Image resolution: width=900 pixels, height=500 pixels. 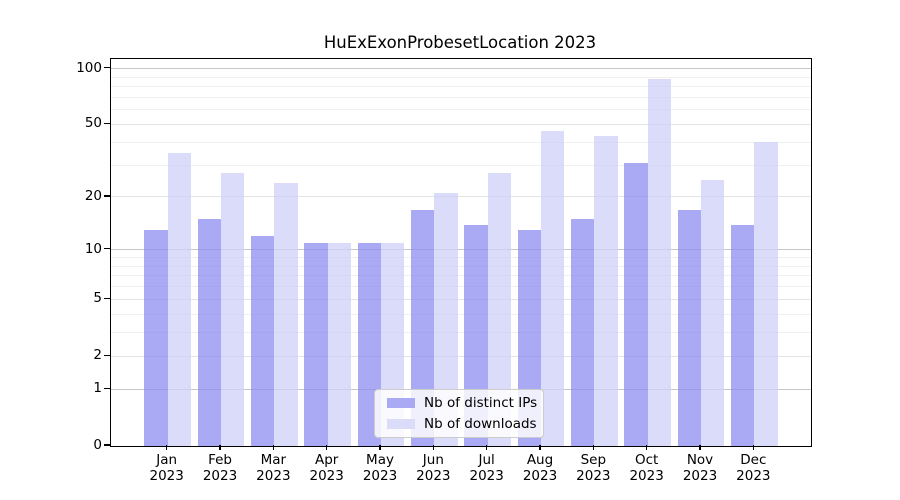 I want to click on x-tick-label-apr: Apr 2023, so click(x=326, y=468).